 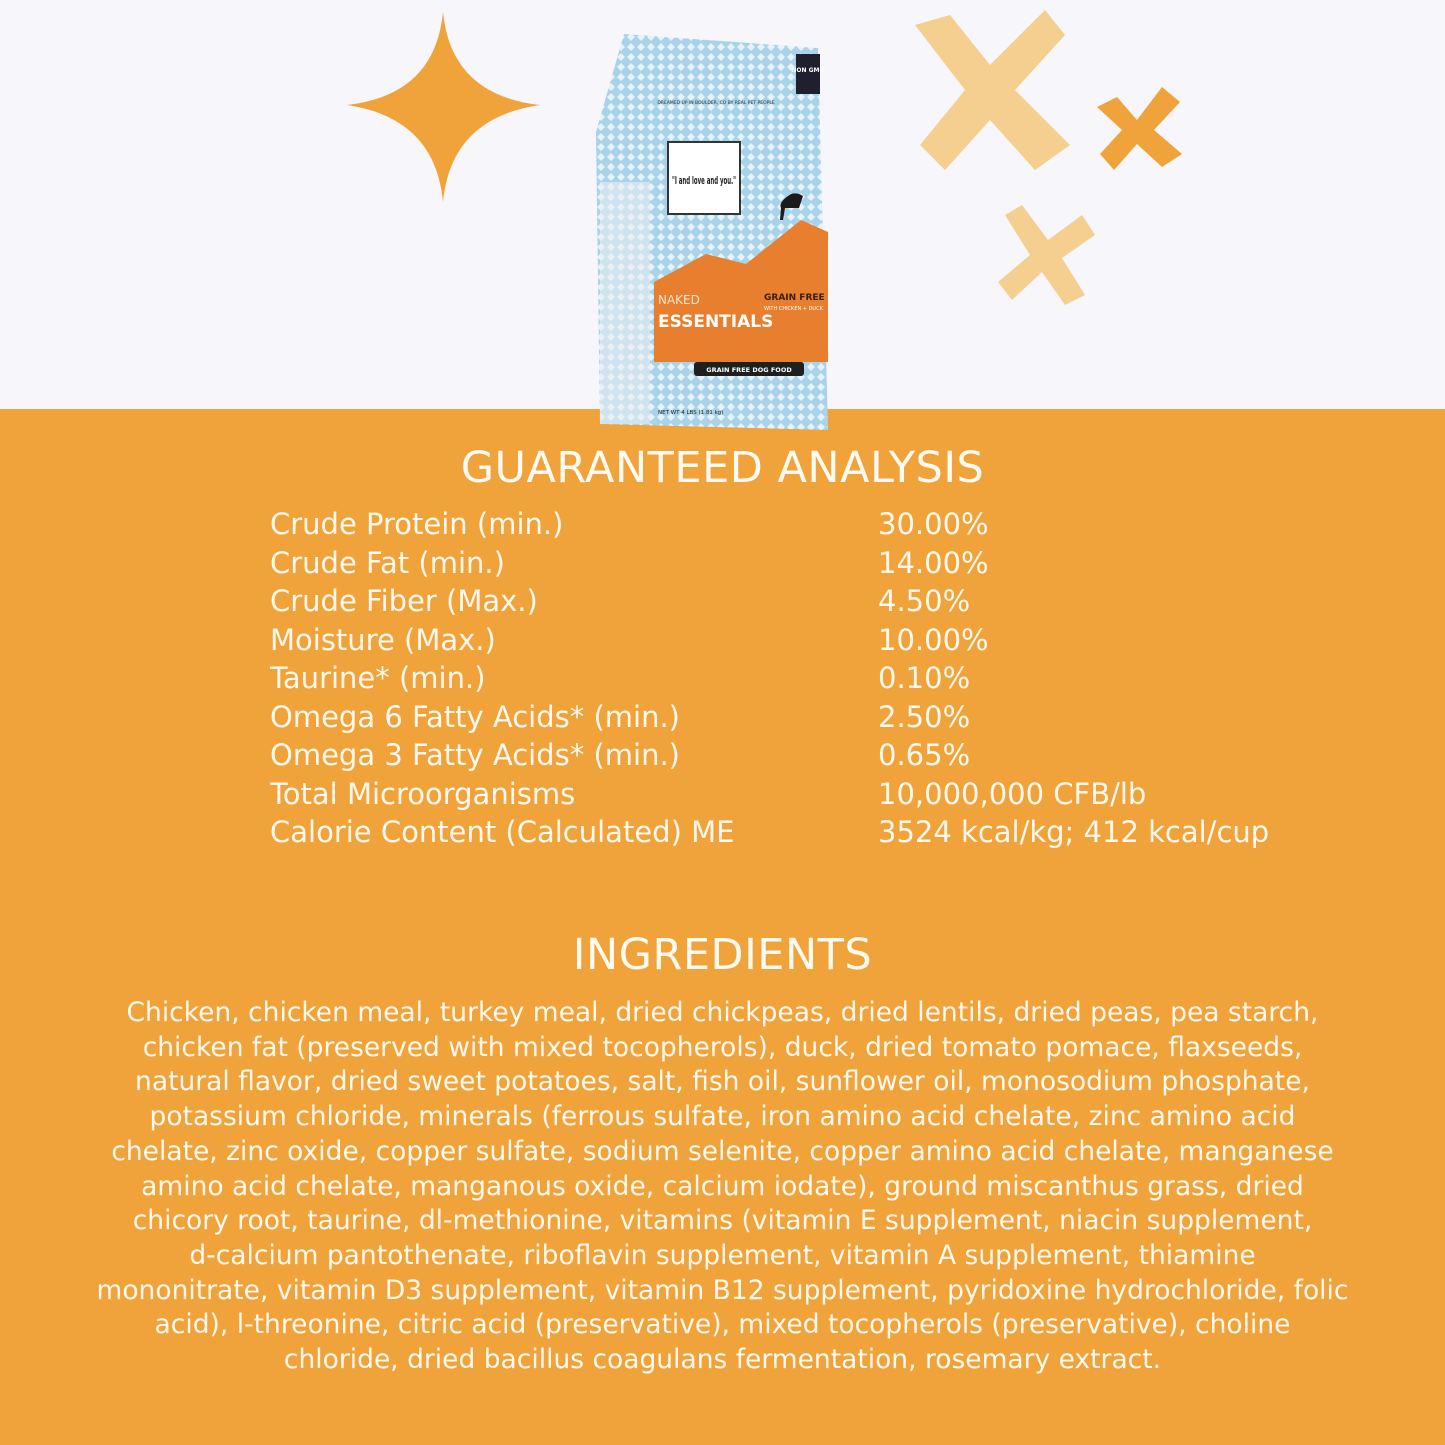 What do you see at coordinates (924, 755) in the screenshot?
I see `nutrient-value: 0.65%` at bounding box center [924, 755].